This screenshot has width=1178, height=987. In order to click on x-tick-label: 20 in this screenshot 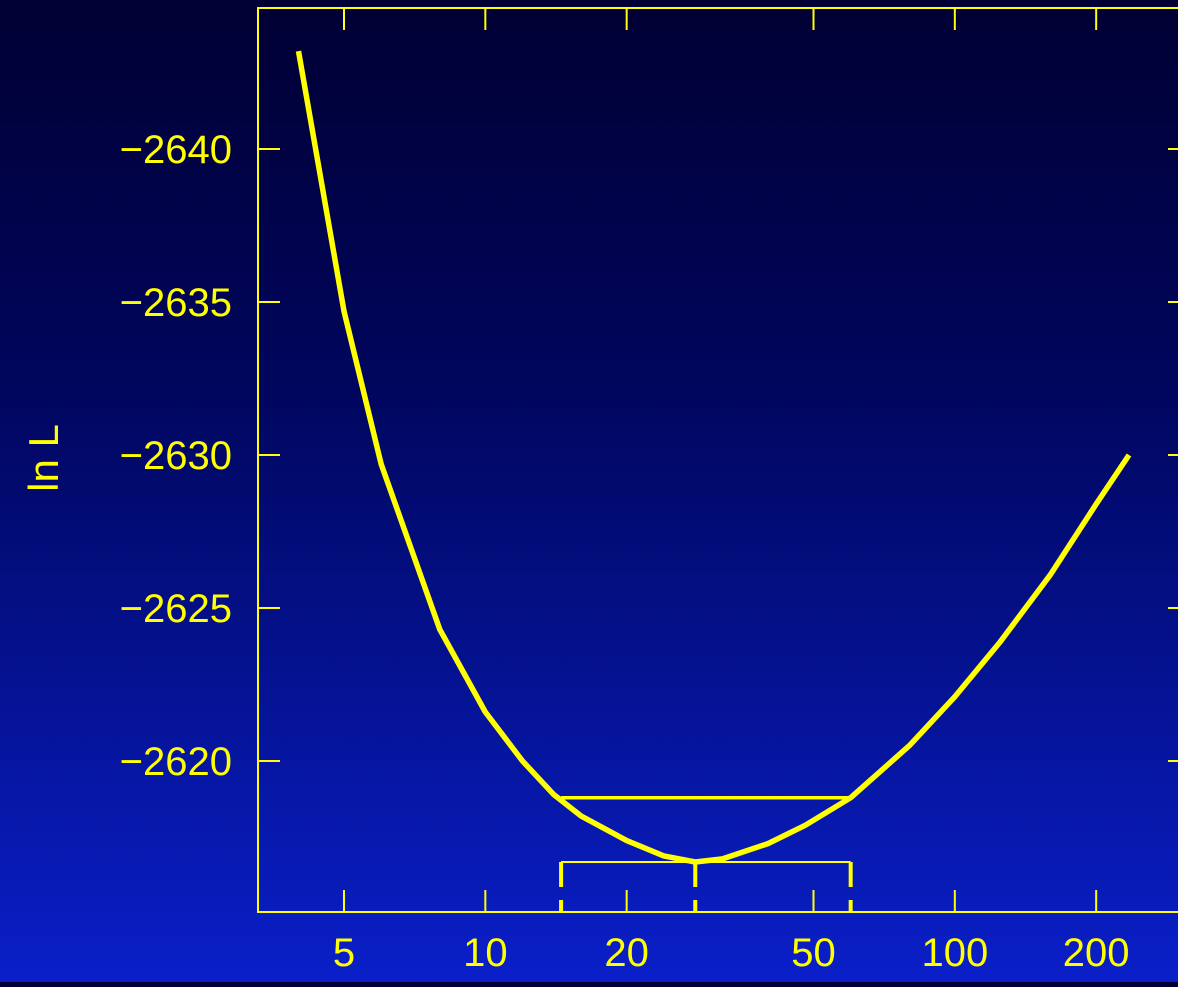, I will do `click(626, 953)`.